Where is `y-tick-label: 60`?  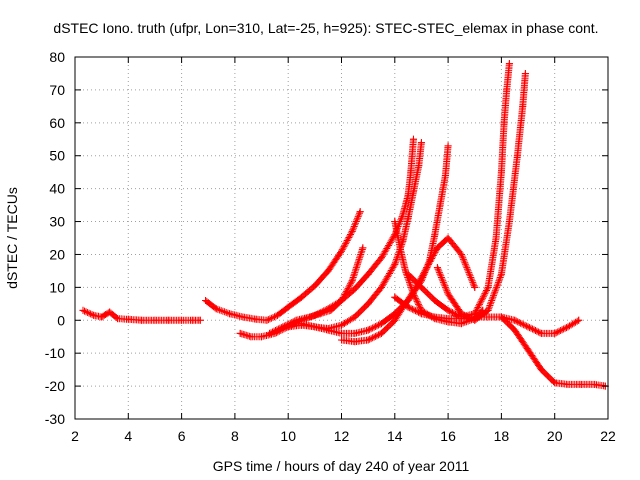 y-tick-label: 60 is located at coordinates (57, 123).